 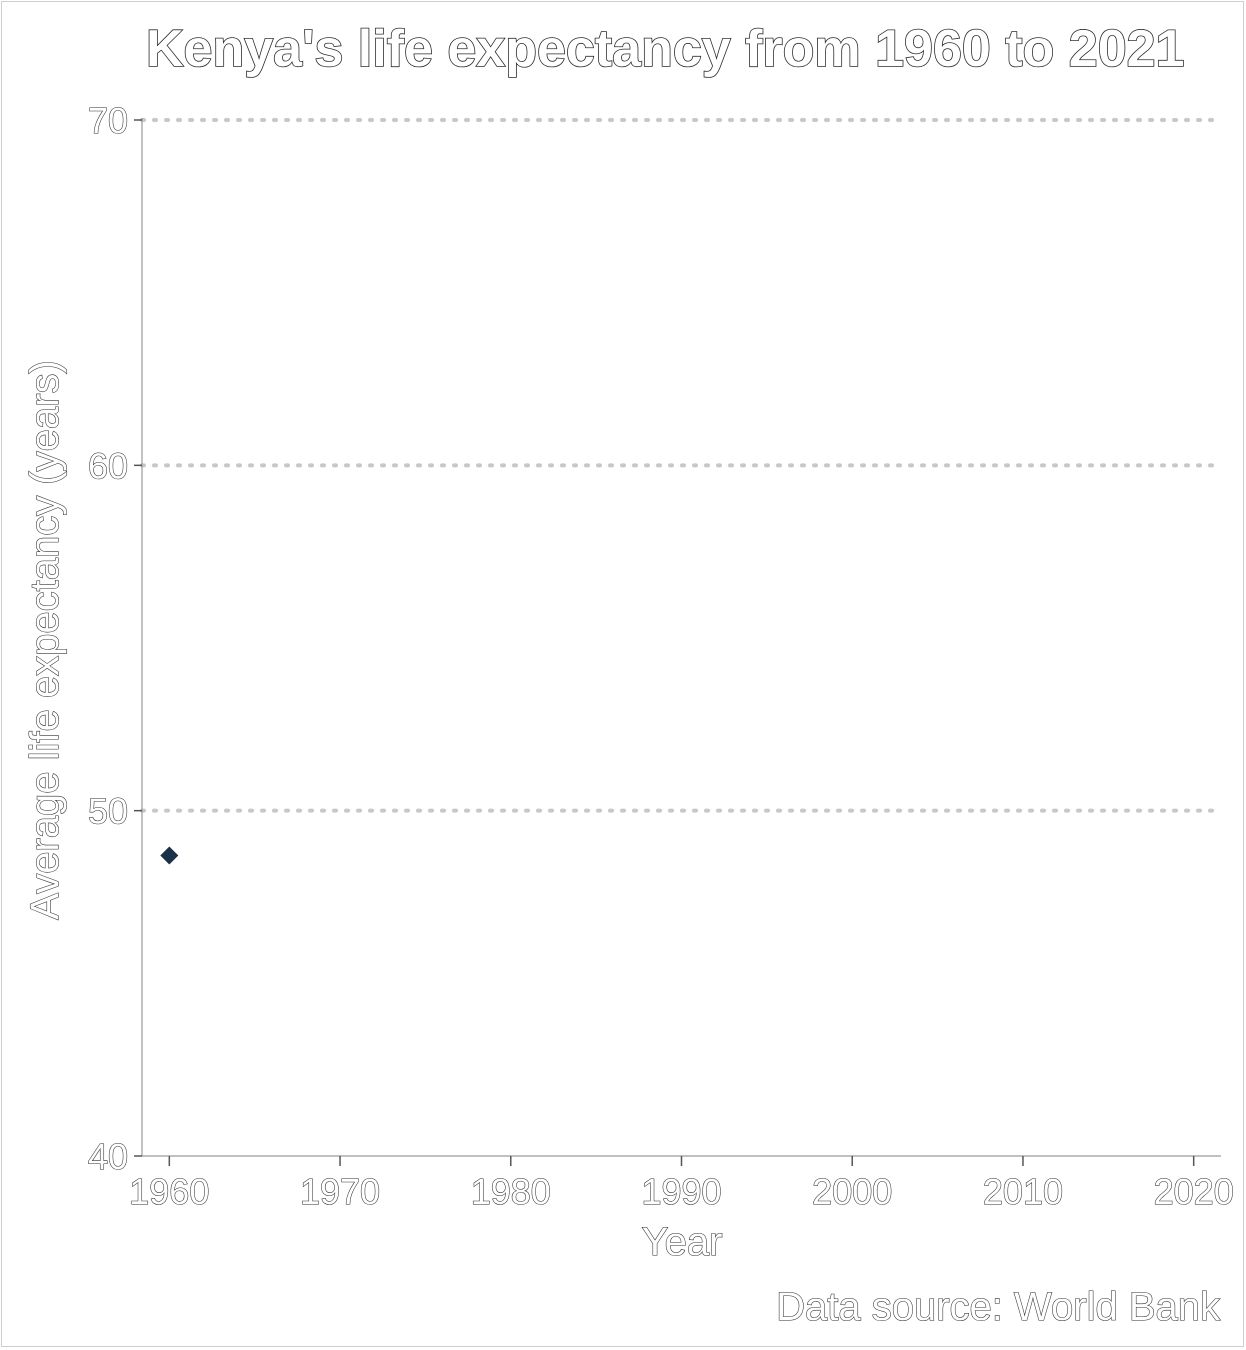 What do you see at coordinates (108, 120) in the screenshot?
I see `y-tick-label: 70` at bounding box center [108, 120].